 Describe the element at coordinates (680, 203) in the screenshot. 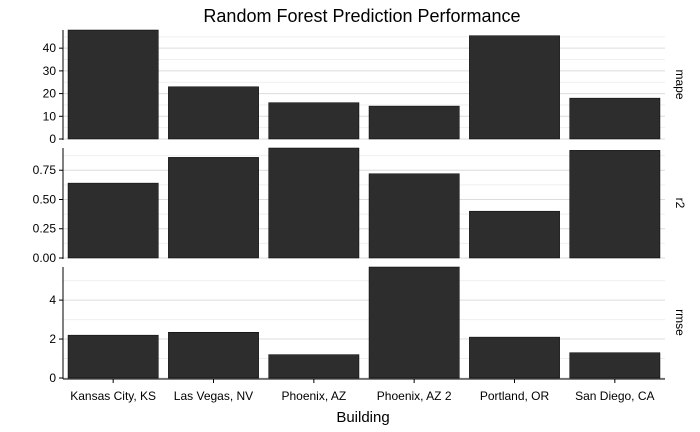

I see `facet-label-r2: r2` at that location.